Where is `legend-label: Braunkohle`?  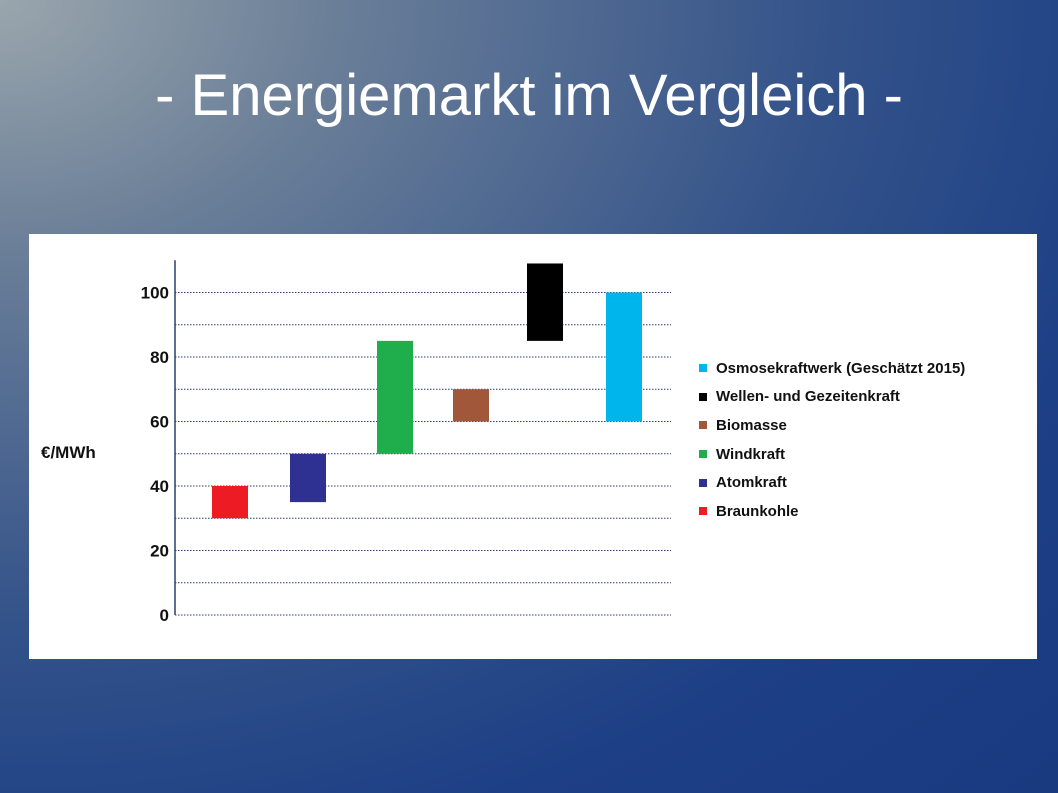 legend-label: Braunkohle is located at coordinates (757, 511).